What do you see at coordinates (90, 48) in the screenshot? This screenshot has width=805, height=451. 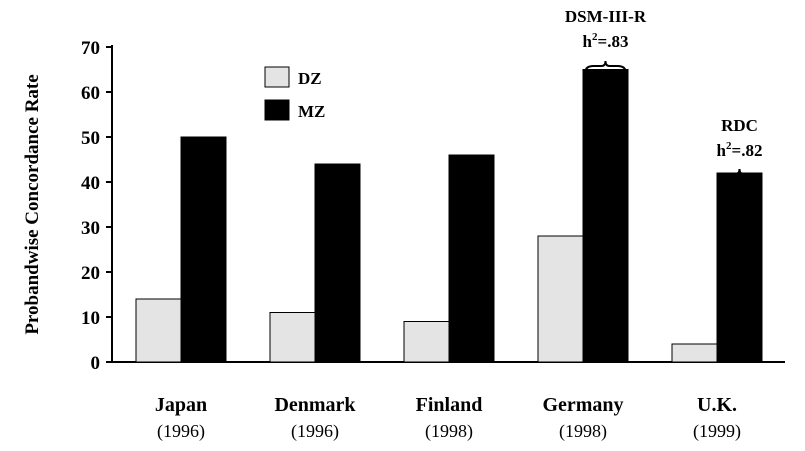 I see `y-tick-label: 70` at bounding box center [90, 48].